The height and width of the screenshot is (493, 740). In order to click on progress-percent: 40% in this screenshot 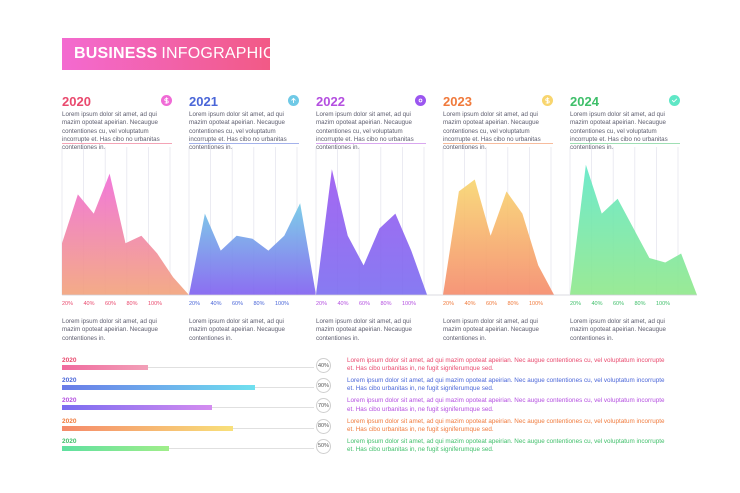, I will do `click(323, 365)`.